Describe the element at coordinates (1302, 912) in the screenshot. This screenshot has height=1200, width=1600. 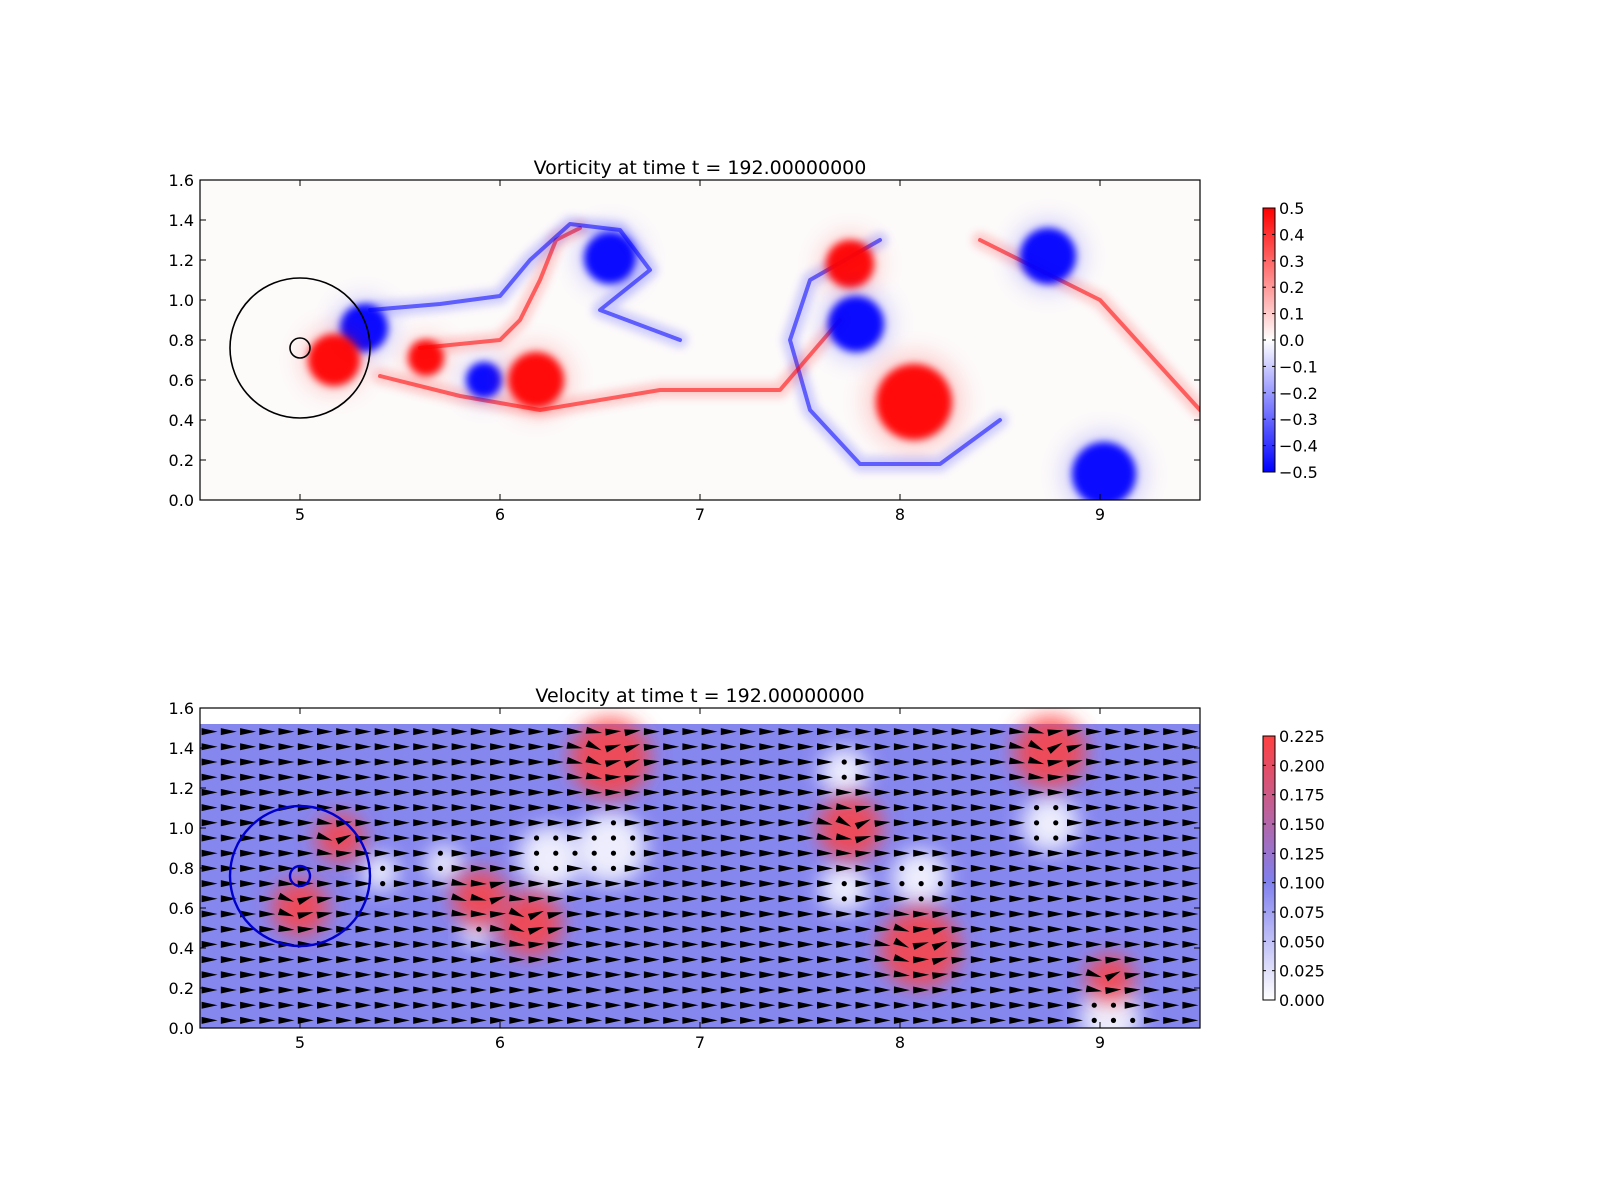
I see `velocity-colorbar-tick-label: 0.075` at that location.